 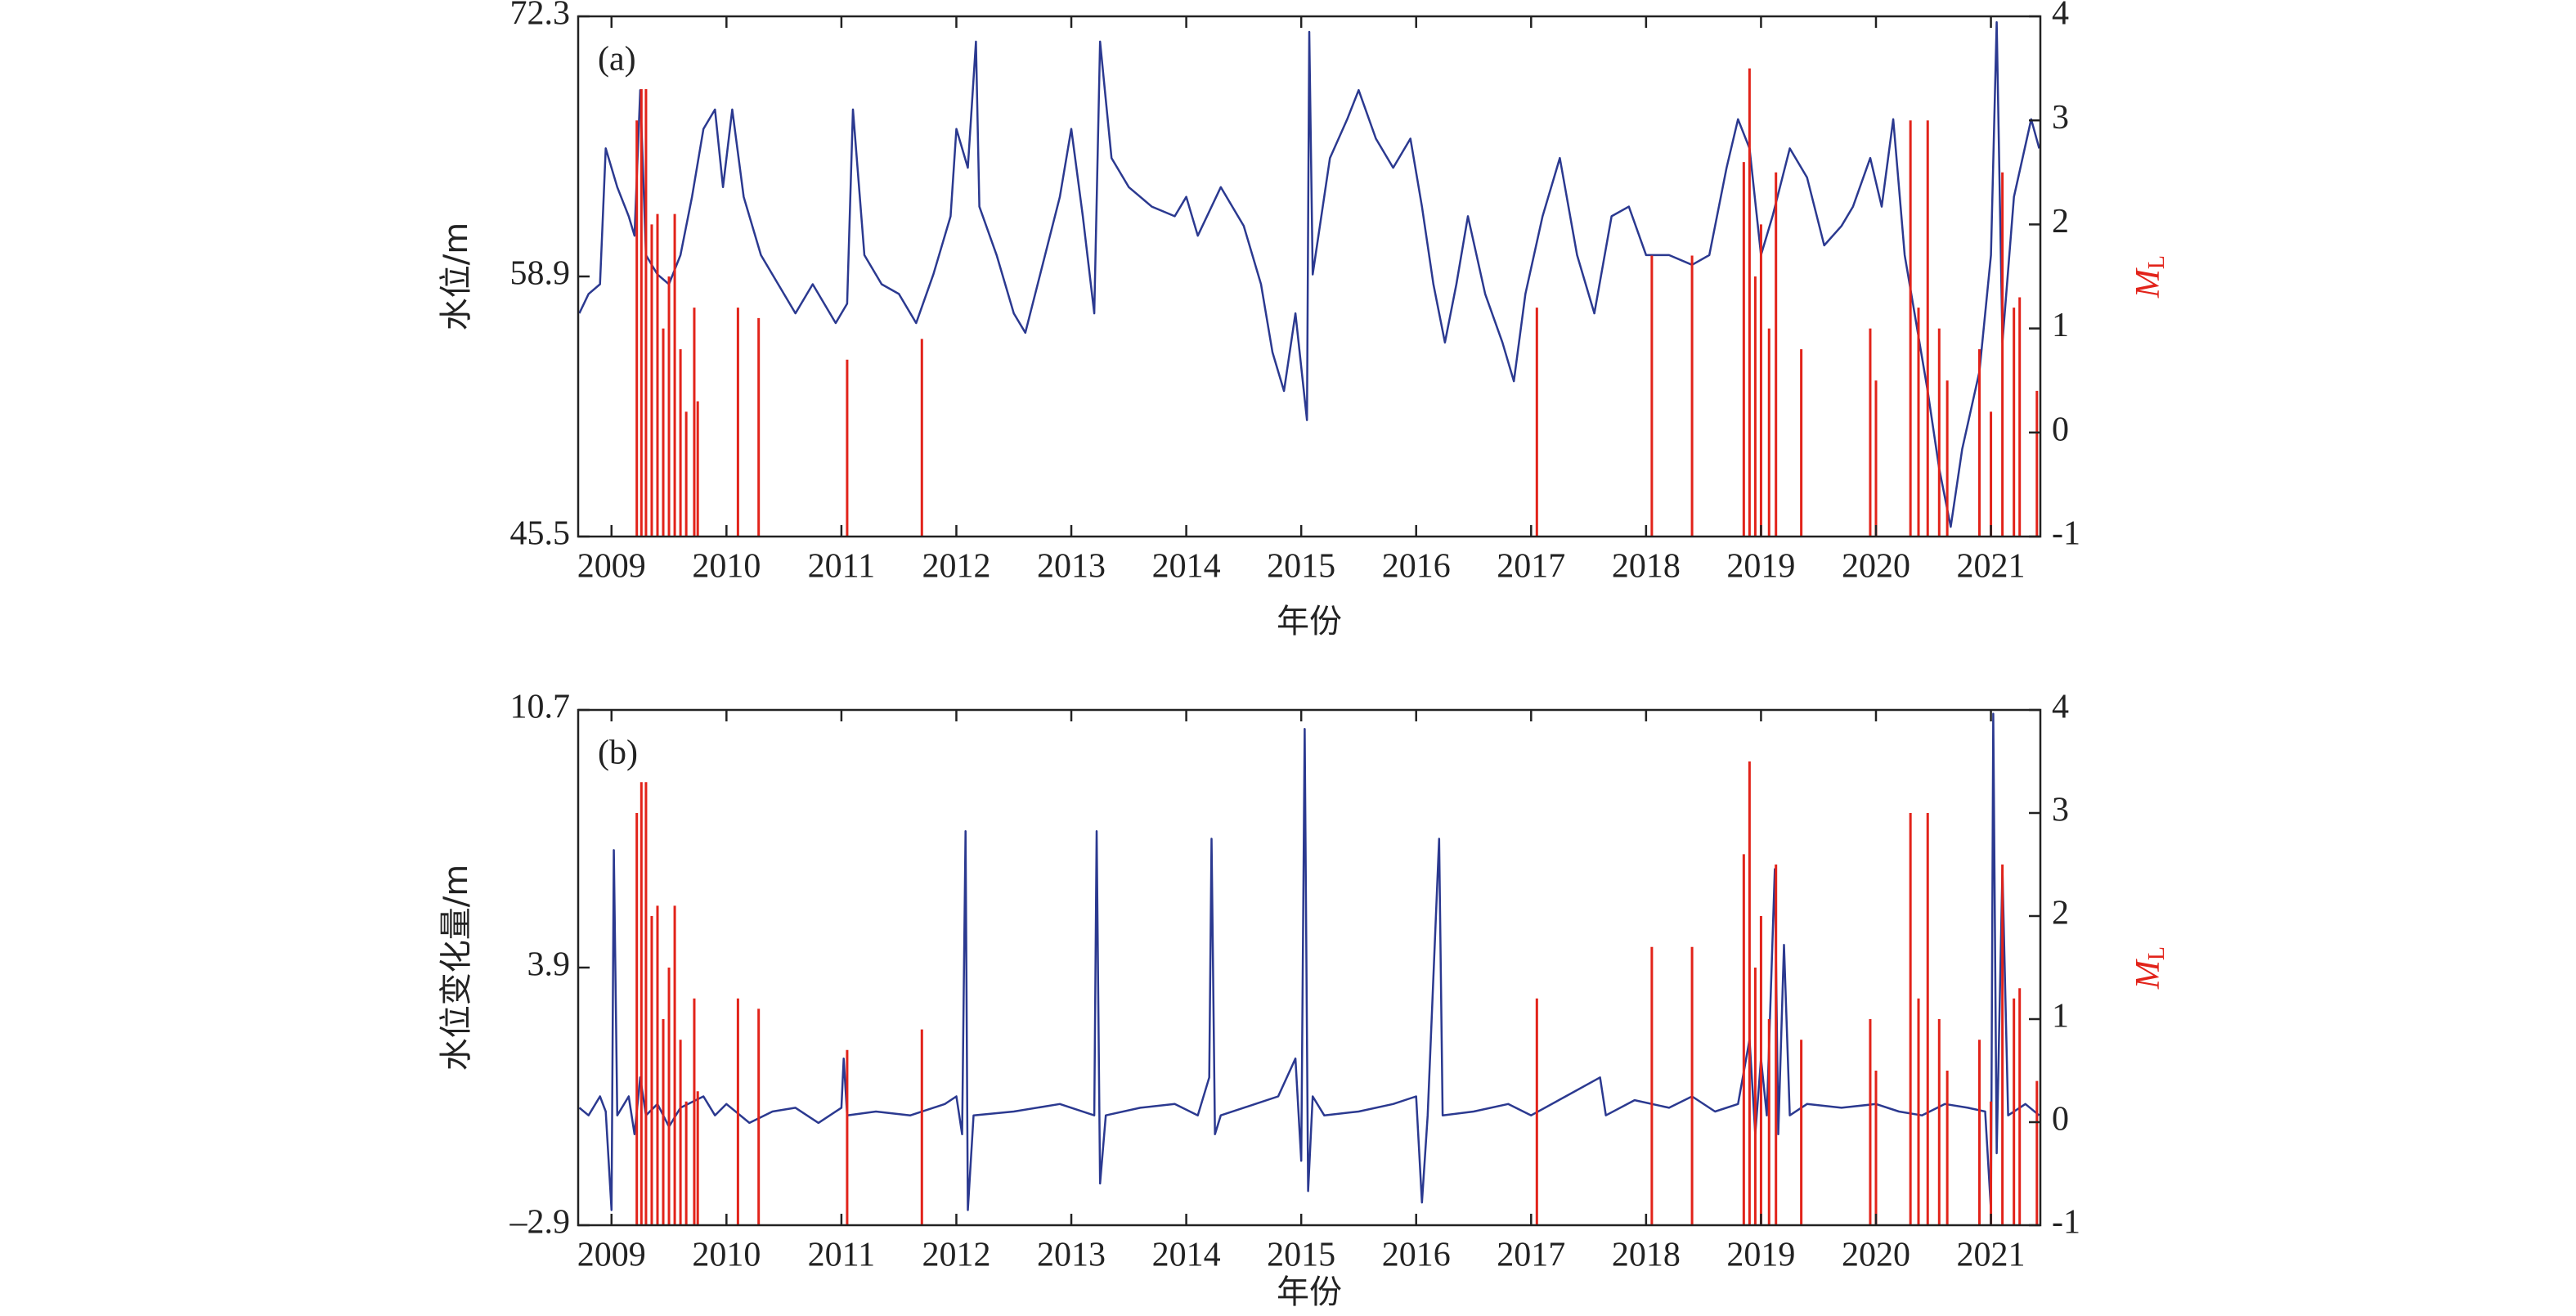 What do you see at coordinates (617, 60) in the screenshot?
I see `panel-label: (a)` at bounding box center [617, 60].